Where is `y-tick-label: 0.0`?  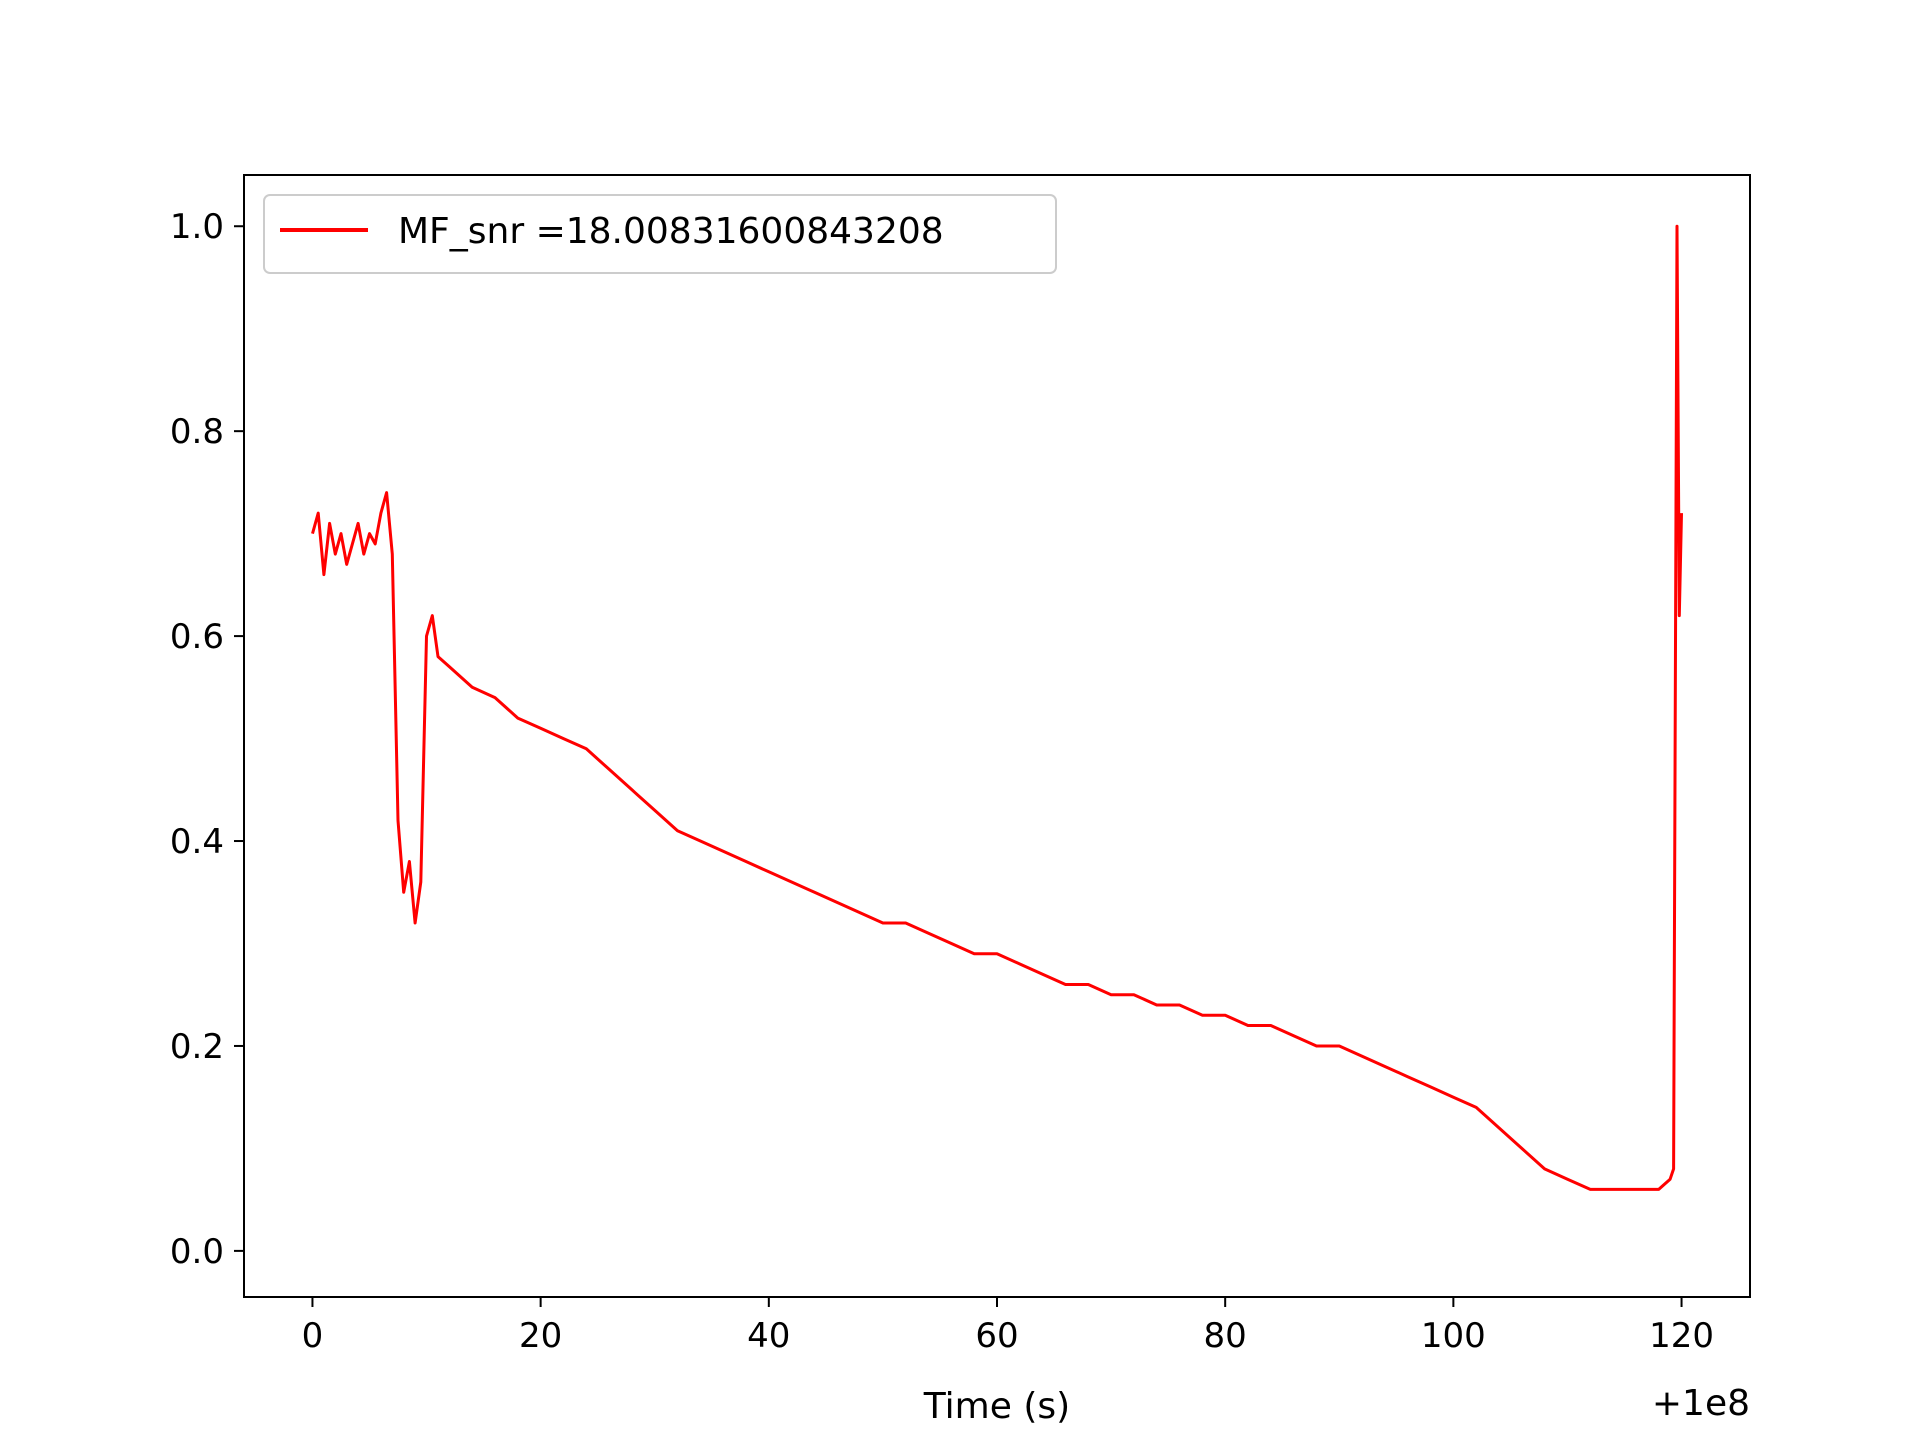 y-tick-label: 0.0 is located at coordinates (197, 1252).